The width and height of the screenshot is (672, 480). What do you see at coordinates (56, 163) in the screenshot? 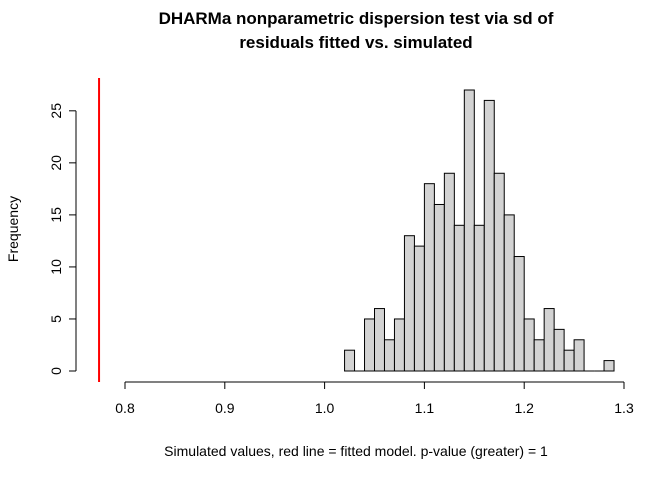
I see `y-tick-label-4: 20` at bounding box center [56, 163].